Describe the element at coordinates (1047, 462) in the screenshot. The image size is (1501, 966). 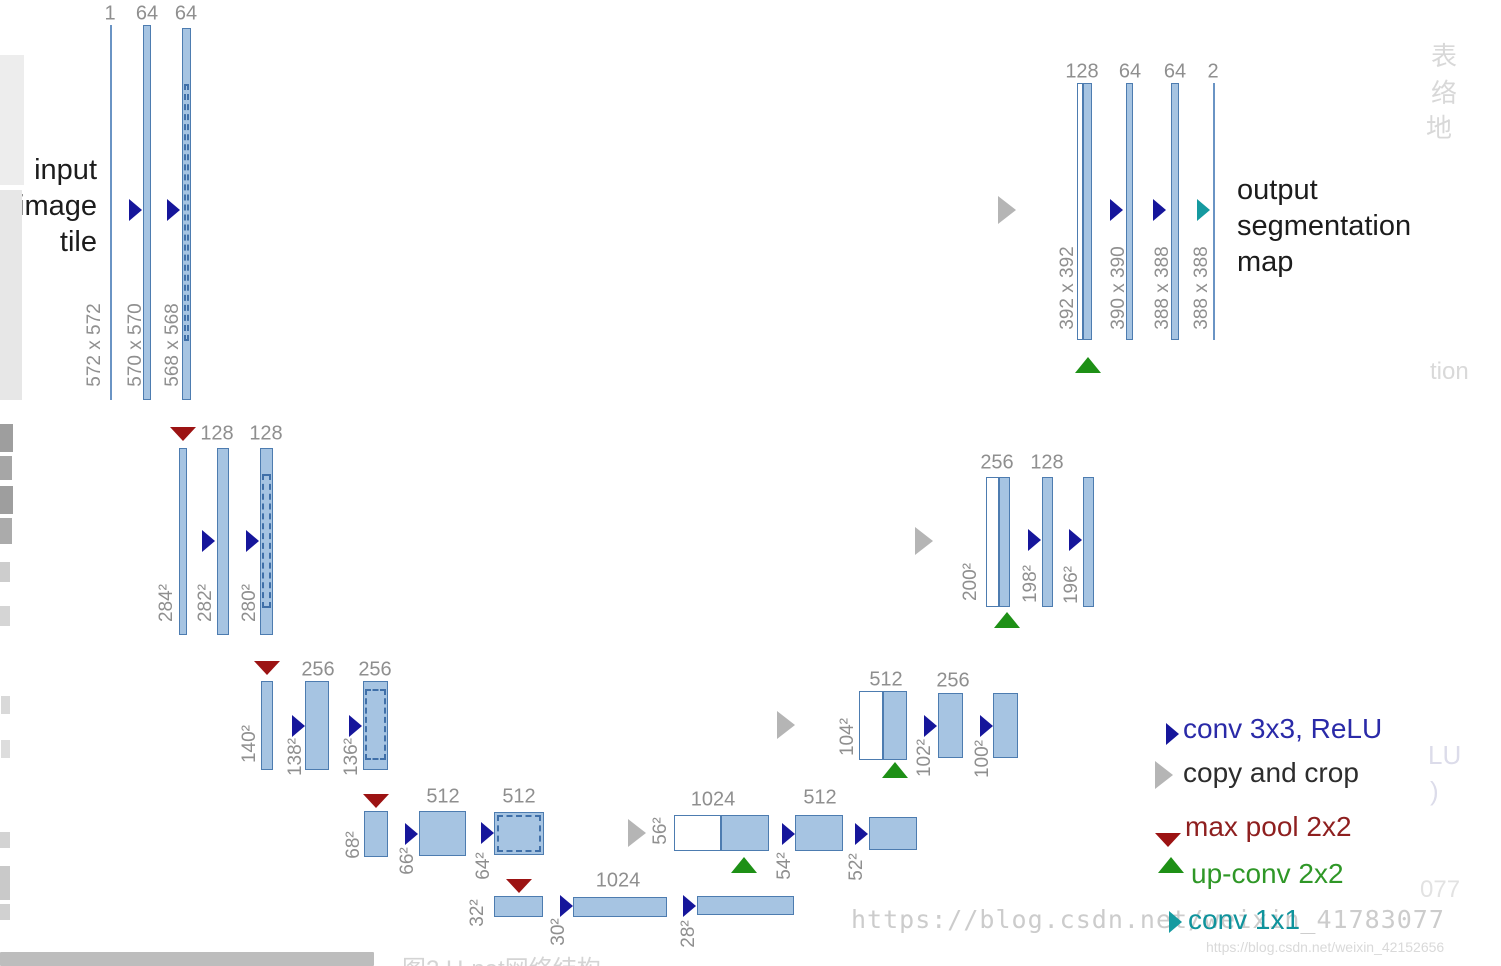
I see `channel-label-128-15: 128` at that location.